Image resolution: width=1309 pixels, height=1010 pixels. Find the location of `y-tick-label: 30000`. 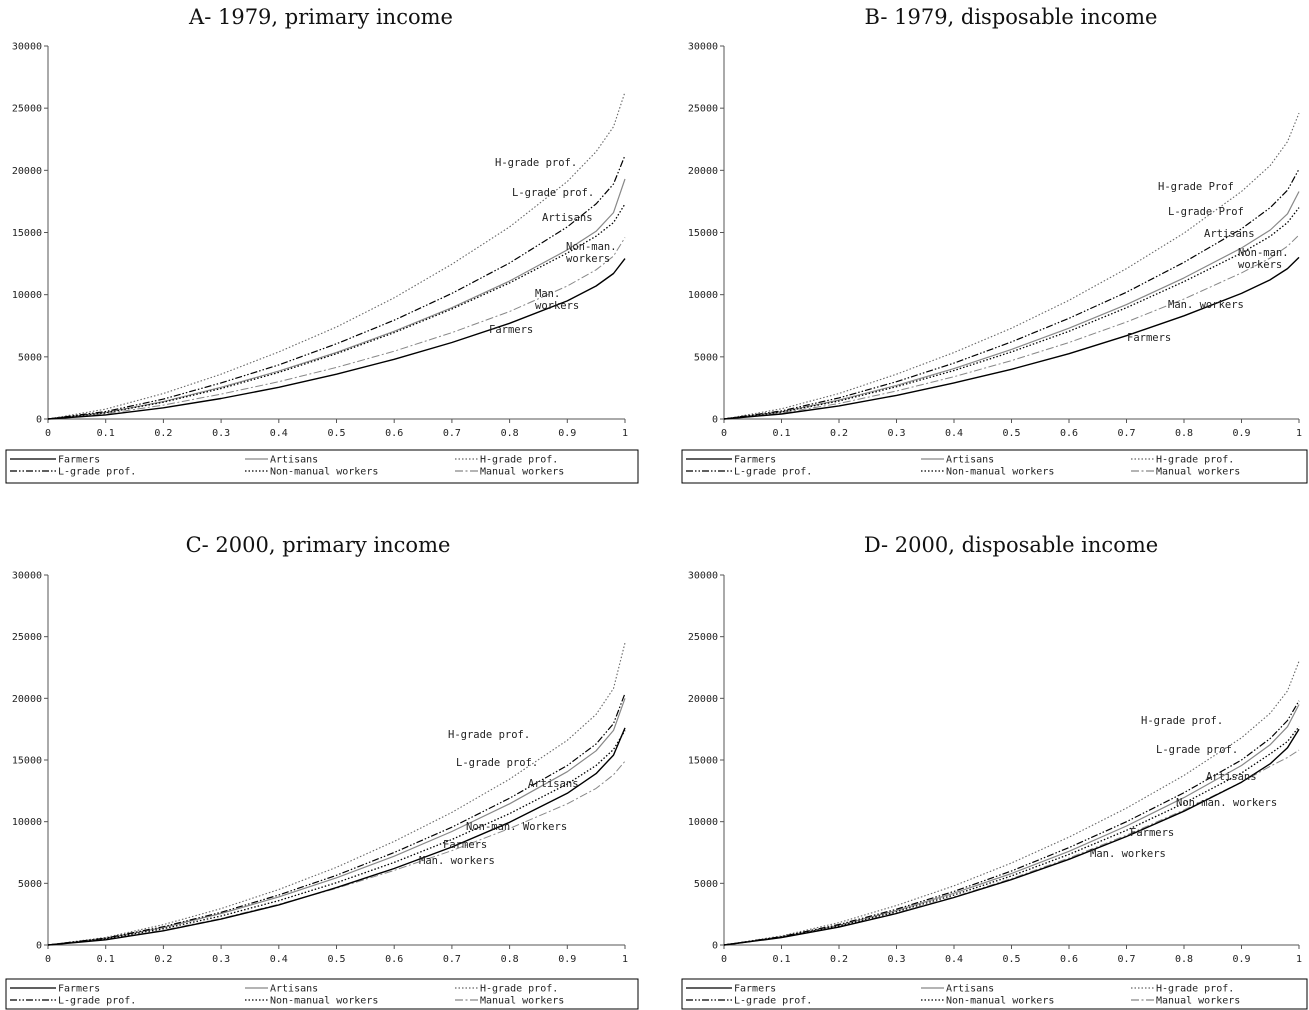

y-tick-label: 30000 is located at coordinates (703, 47).